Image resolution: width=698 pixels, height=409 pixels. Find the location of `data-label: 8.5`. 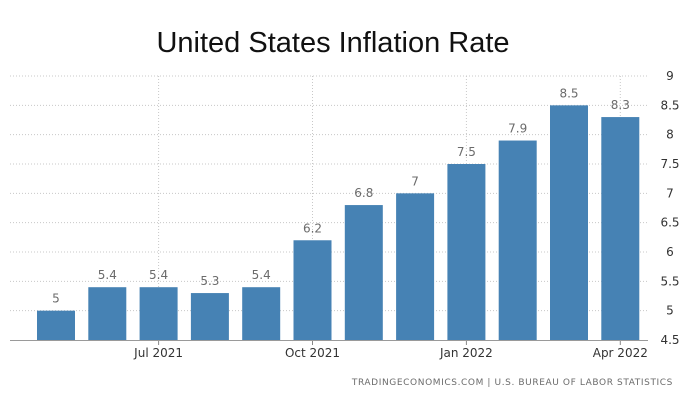

data-label: 8.5 is located at coordinates (568, 93).